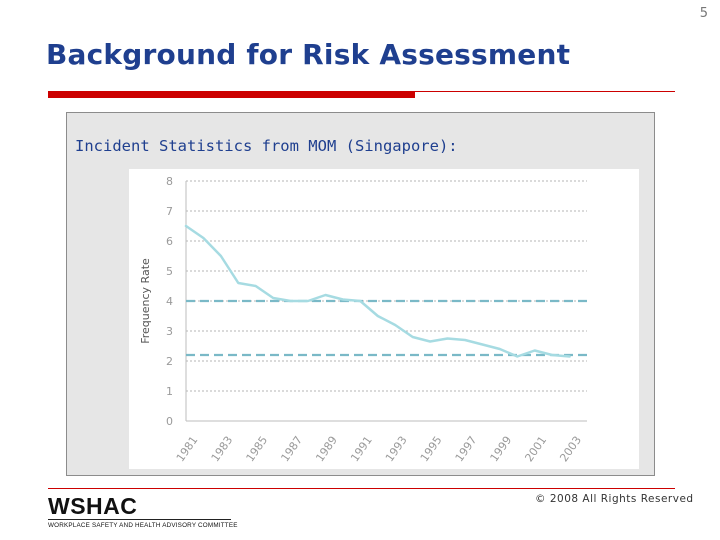 Image resolution: width=720 pixels, height=540 pixels. I want to click on series-line, so click(377, 291).